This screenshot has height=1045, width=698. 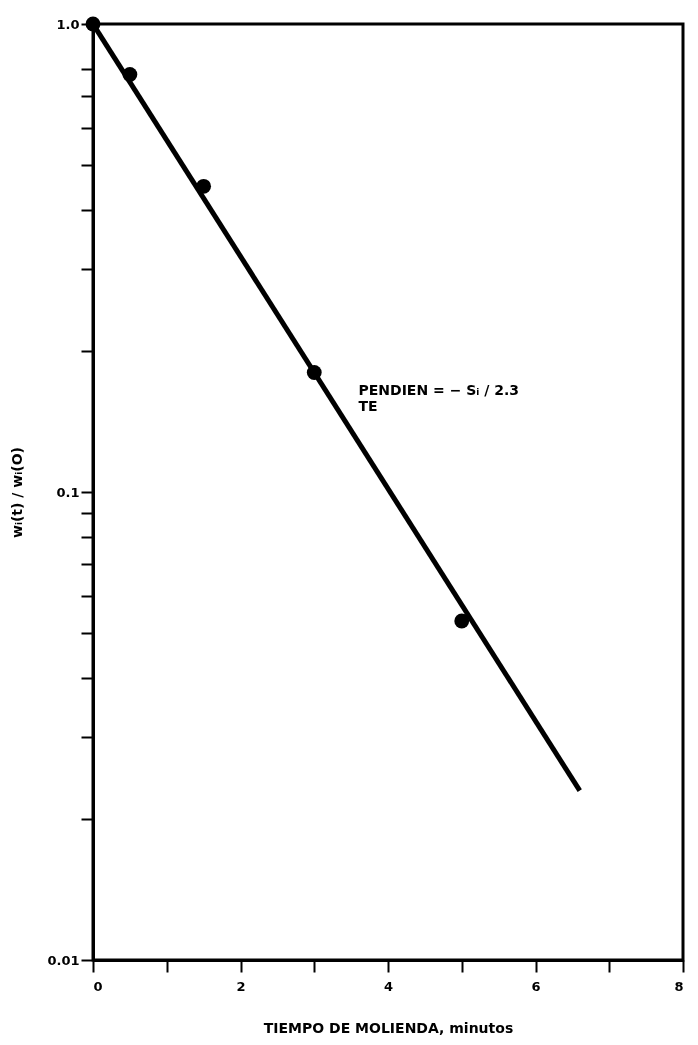 I want to click on annotation: PENDIEN = − Sᵢ / 2.3 TE, so click(x=439, y=398).